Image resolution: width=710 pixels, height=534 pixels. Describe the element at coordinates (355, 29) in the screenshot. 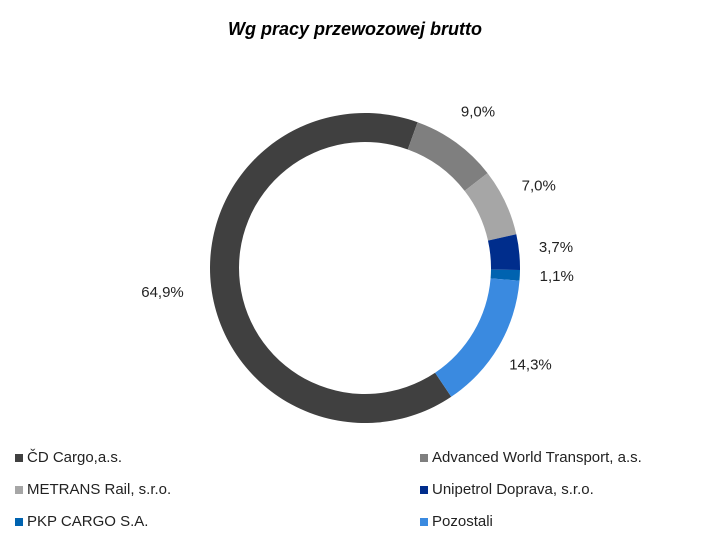

I see `chart-title: Wg pracy przewozowej brutto` at that location.